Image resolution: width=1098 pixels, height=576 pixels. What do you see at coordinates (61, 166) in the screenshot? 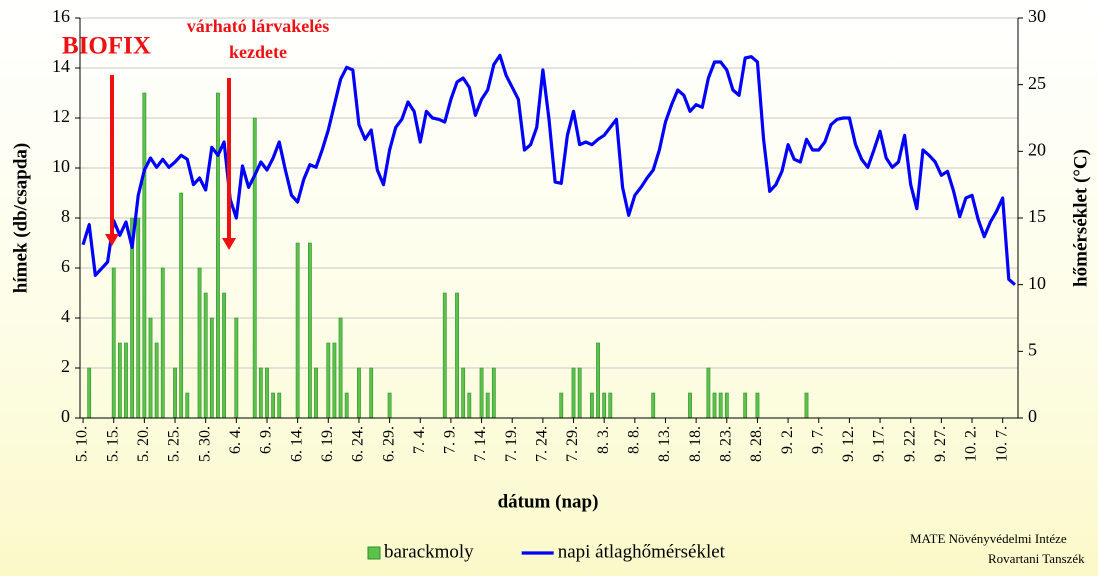
I see `y-tick-label: 10` at bounding box center [61, 166].